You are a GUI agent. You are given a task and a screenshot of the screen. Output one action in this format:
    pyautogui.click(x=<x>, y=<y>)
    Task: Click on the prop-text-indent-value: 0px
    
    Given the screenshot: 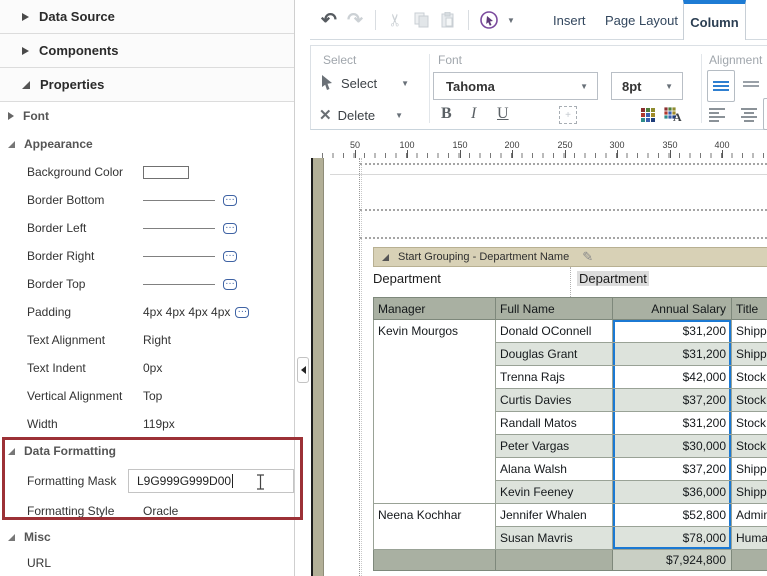 What is the action you would take?
    pyautogui.click(x=153, y=368)
    